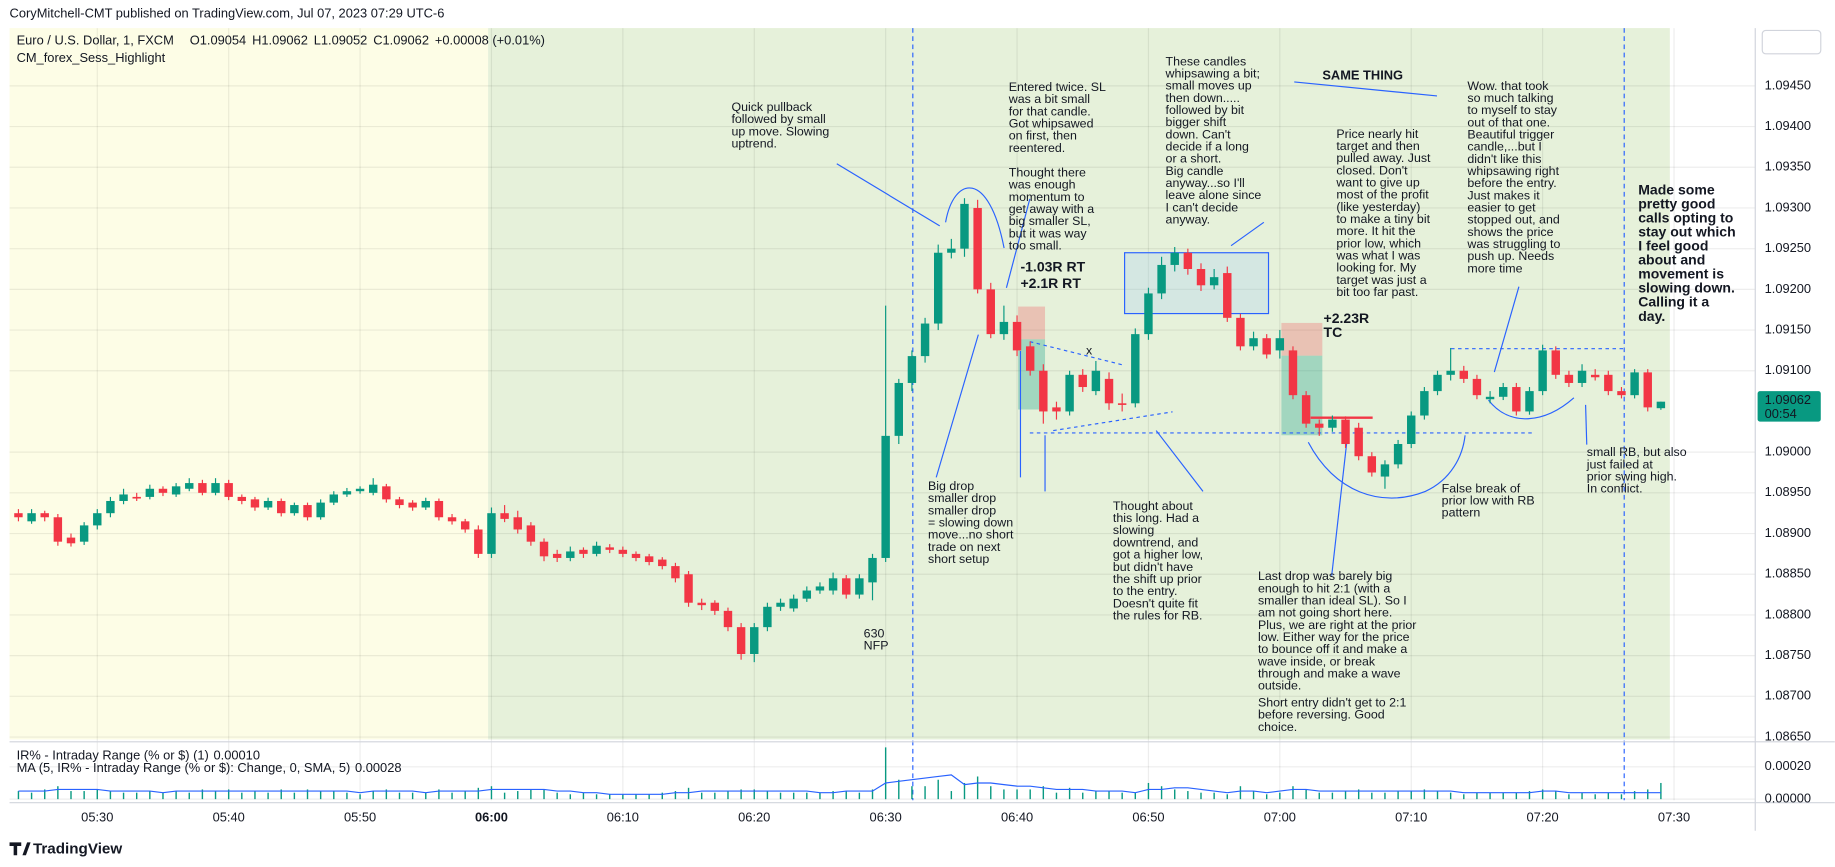 The image size is (1835, 867). I want to click on annotation-line: downtrend, and, so click(1156, 542).